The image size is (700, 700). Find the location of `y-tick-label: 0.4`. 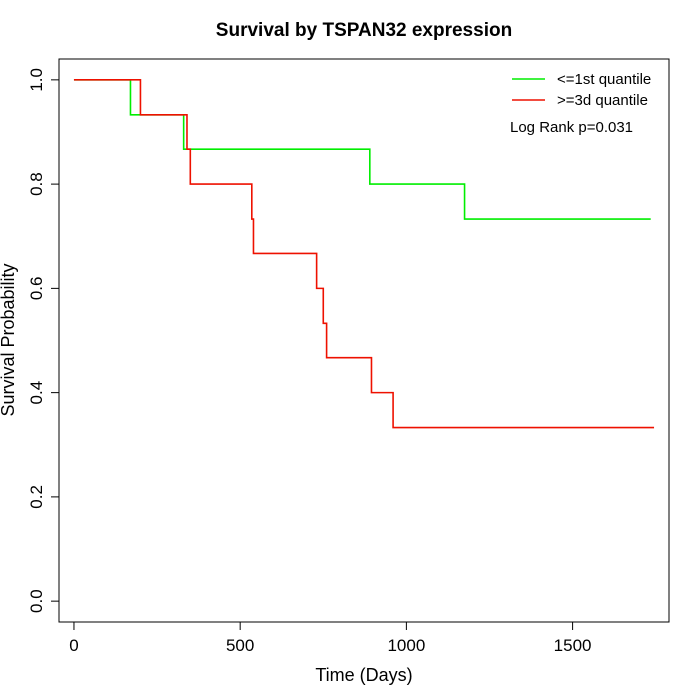

y-tick-label: 0.4 is located at coordinates (36, 393).